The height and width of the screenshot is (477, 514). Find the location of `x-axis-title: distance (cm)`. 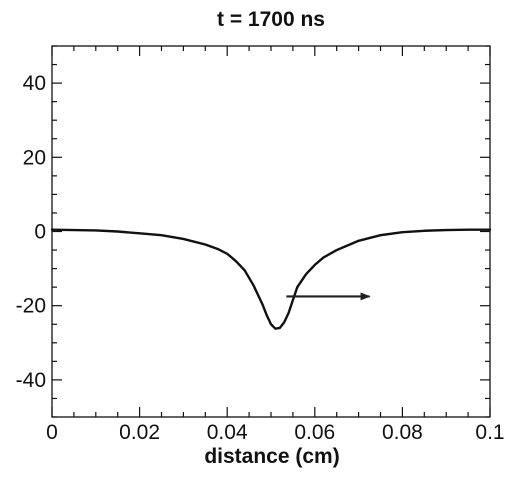

x-axis-title: distance (cm) is located at coordinates (271, 456).